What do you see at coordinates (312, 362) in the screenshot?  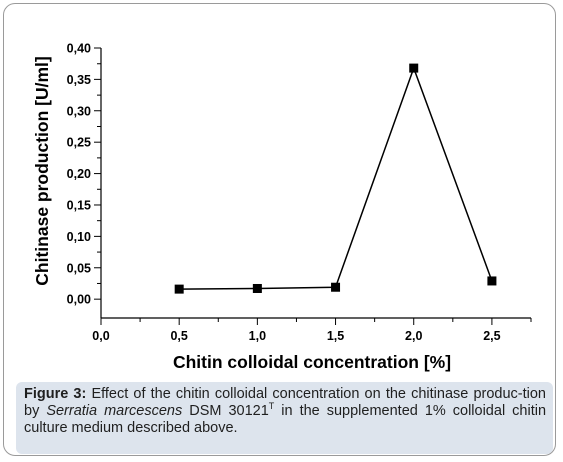 I see `x-axis-label: Chitin colloidal concentration [%]` at bounding box center [312, 362].